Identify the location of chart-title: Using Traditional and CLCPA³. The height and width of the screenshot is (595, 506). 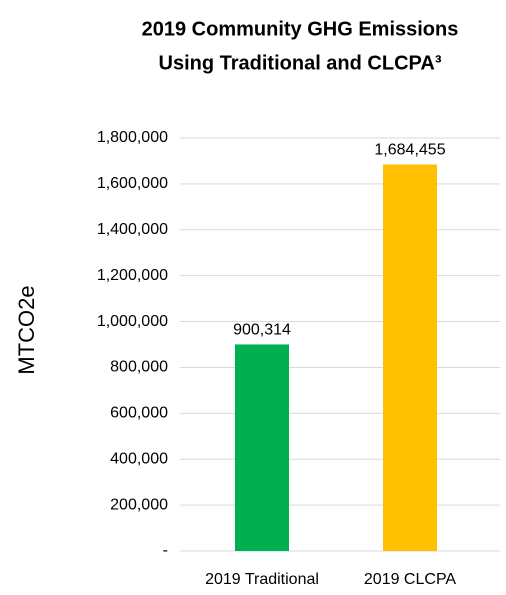
(300, 63).